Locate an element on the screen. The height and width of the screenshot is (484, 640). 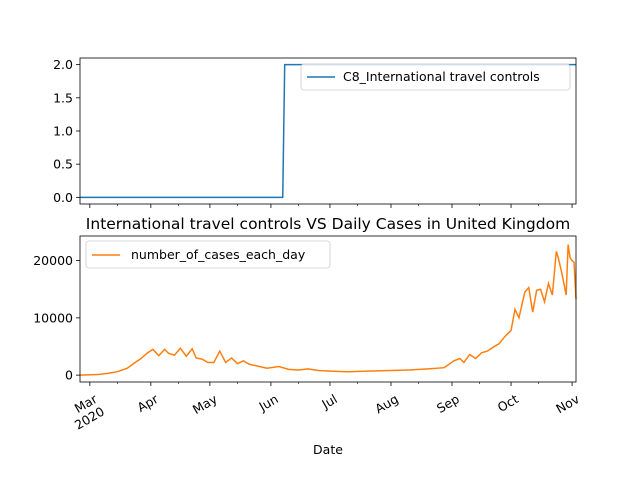
x-tick-label: Jul is located at coordinates (328, 401).